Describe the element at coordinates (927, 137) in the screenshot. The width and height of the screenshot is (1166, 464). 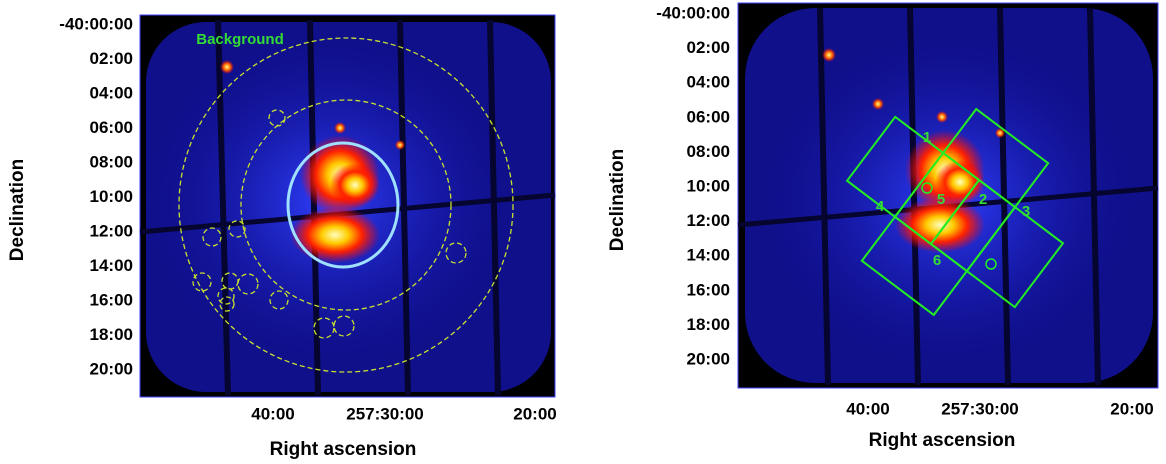
I see `region-label: 1` at that location.